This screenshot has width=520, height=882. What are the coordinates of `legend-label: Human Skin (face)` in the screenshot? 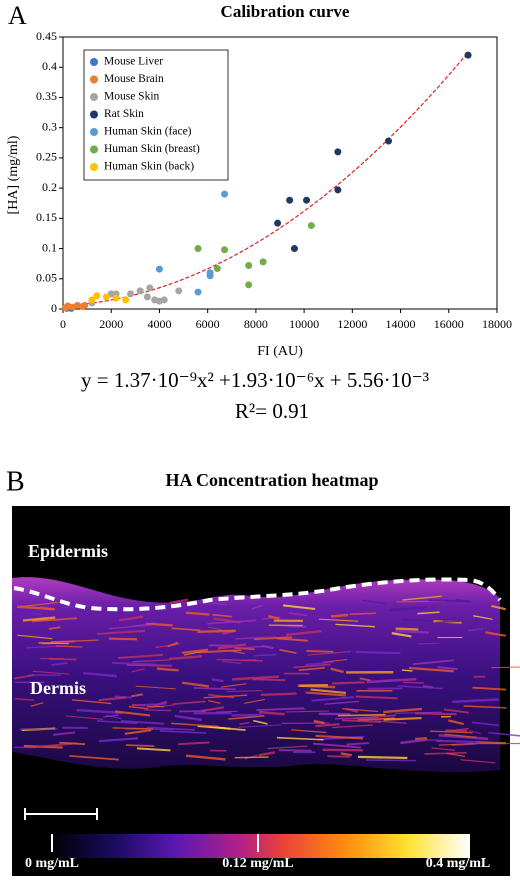 It's located at (148, 132).